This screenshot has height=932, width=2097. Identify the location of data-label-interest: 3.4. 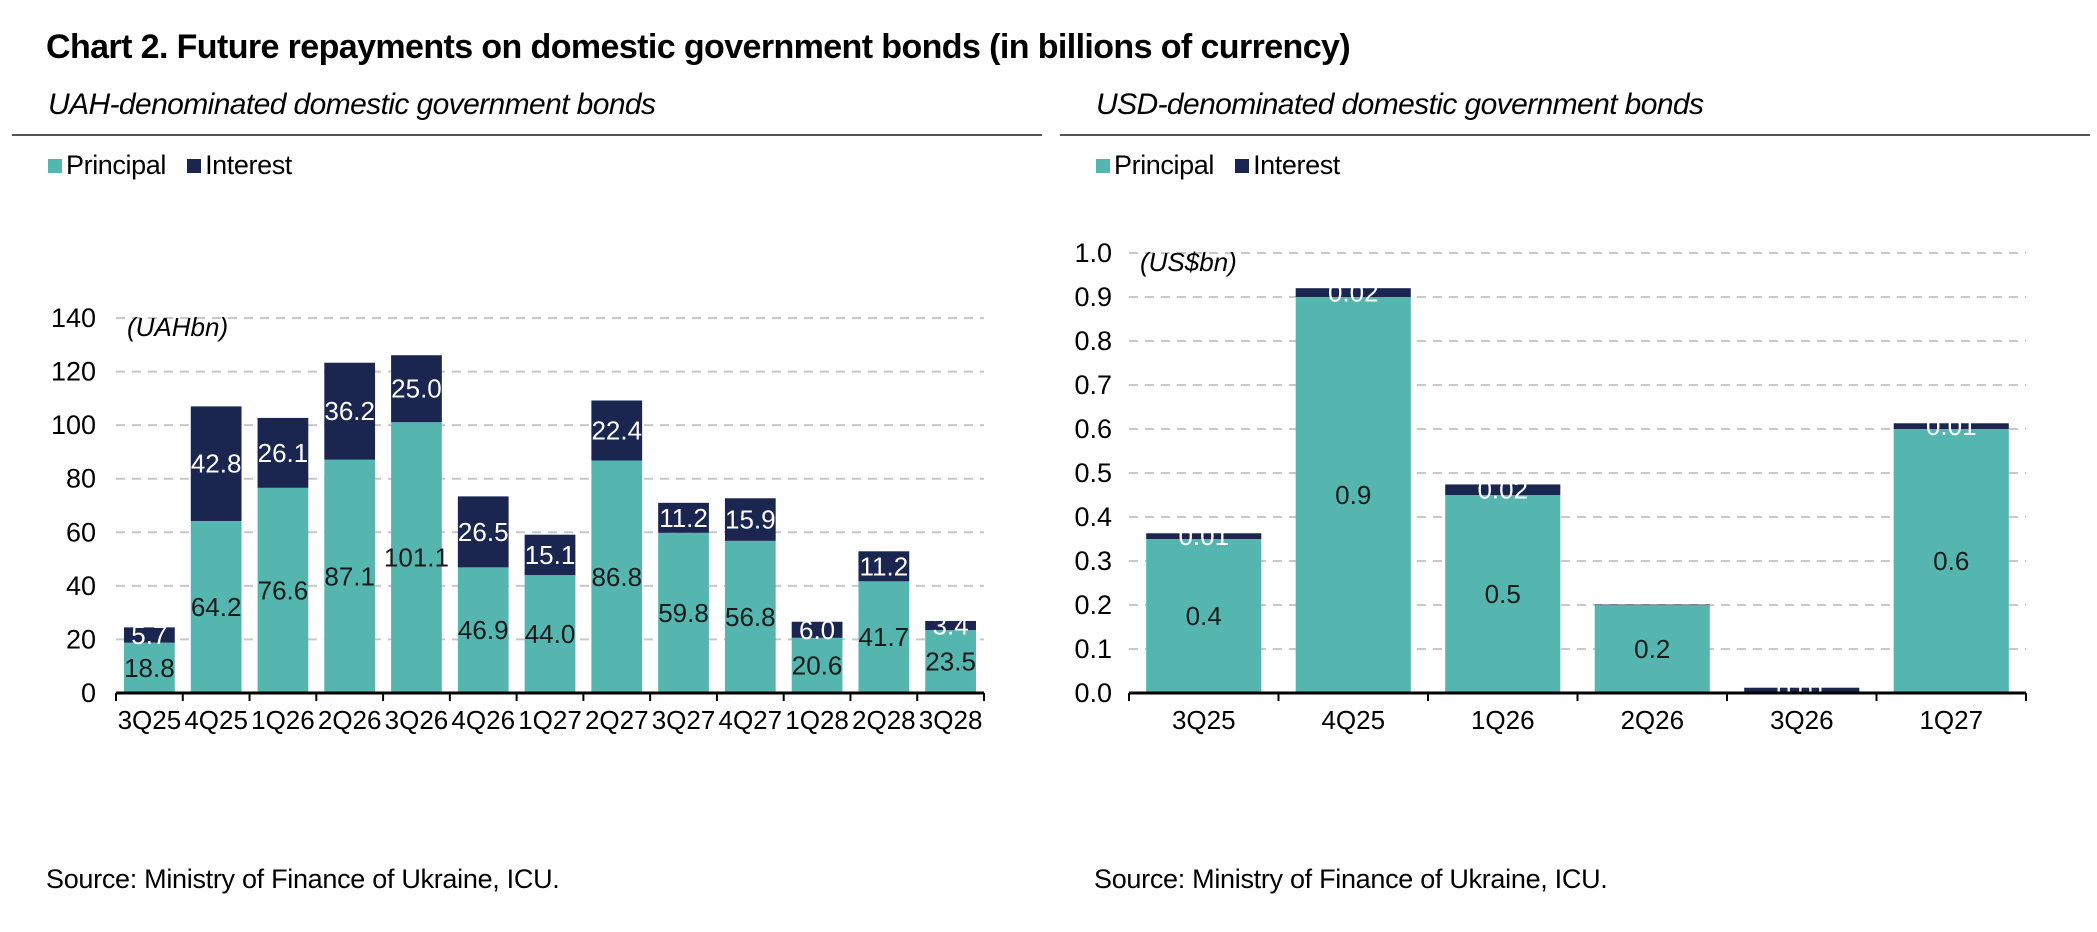
(951, 626).